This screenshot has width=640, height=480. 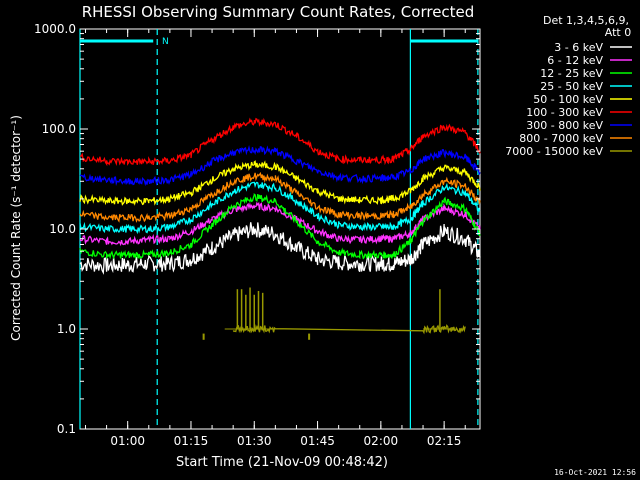 I want to click on x-tick-label: 02:15, so click(x=444, y=441).